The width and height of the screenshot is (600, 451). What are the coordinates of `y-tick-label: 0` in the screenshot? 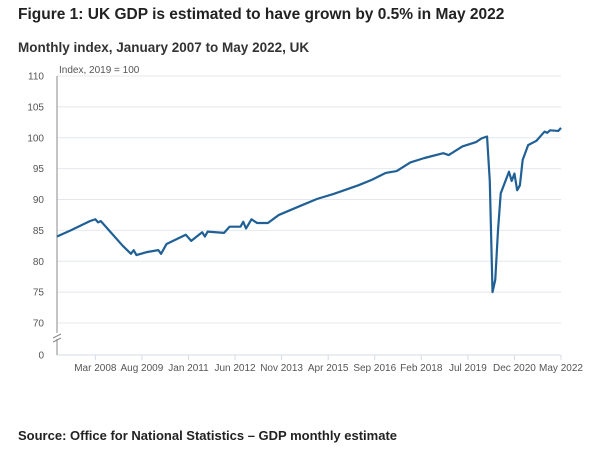 It's located at (41, 356).